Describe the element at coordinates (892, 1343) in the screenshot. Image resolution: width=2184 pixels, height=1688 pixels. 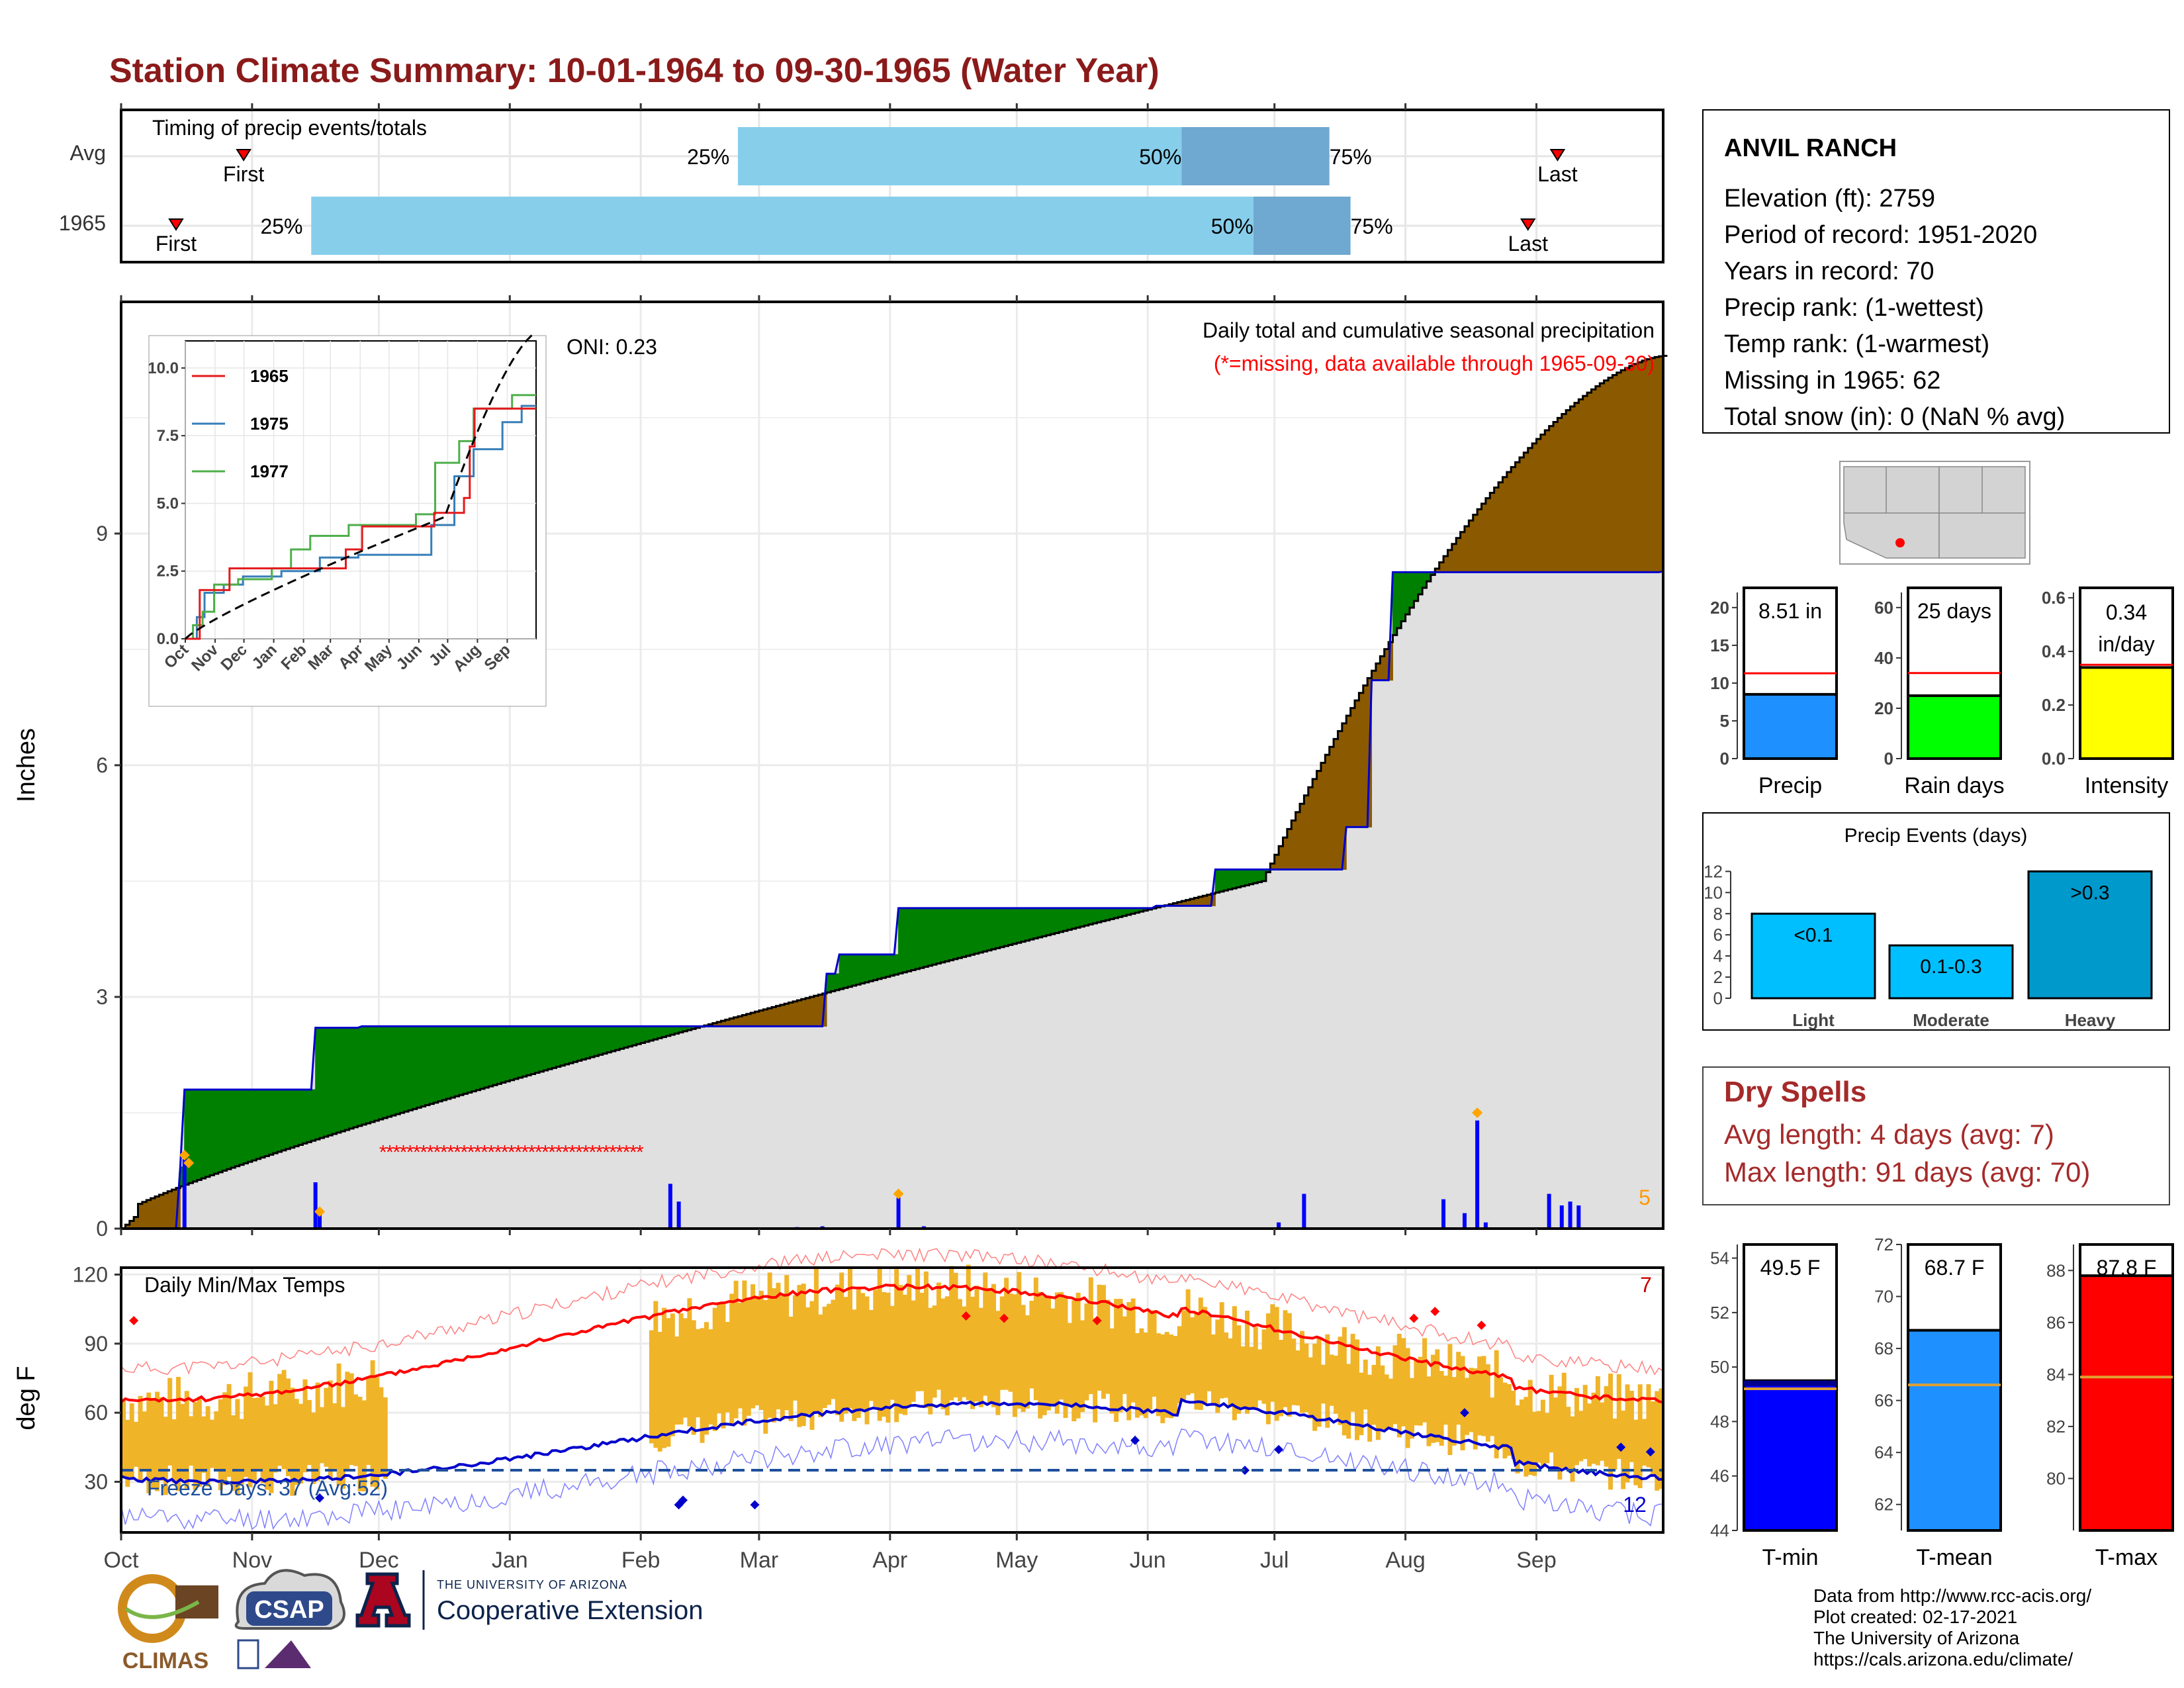
I see `average-high-line` at that location.